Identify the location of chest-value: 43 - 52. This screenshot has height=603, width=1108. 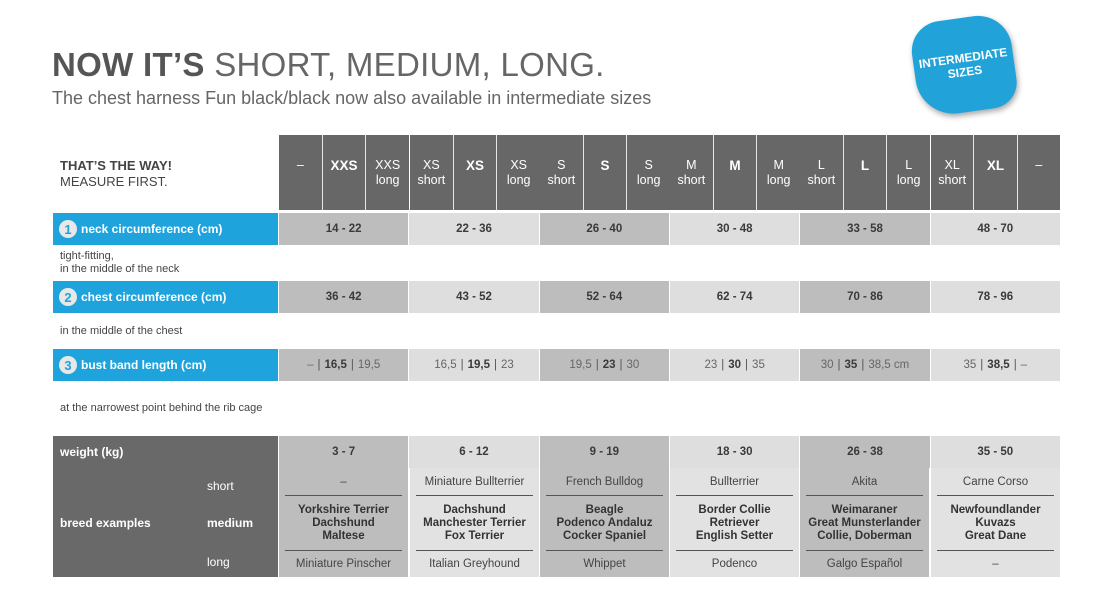
(474, 297).